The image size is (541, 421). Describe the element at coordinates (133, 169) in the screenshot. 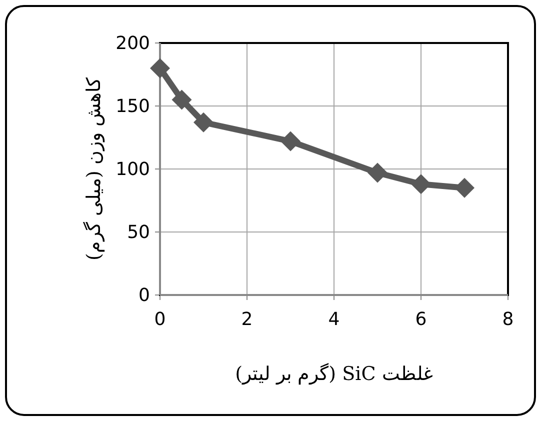

I see `y-tick-label: 100` at that location.